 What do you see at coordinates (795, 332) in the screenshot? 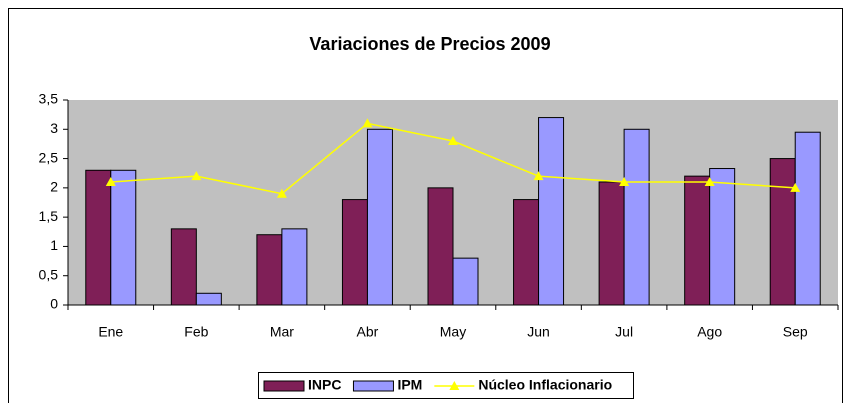
I see `x-tick-label: Sep` at bounding box center [795, 332].